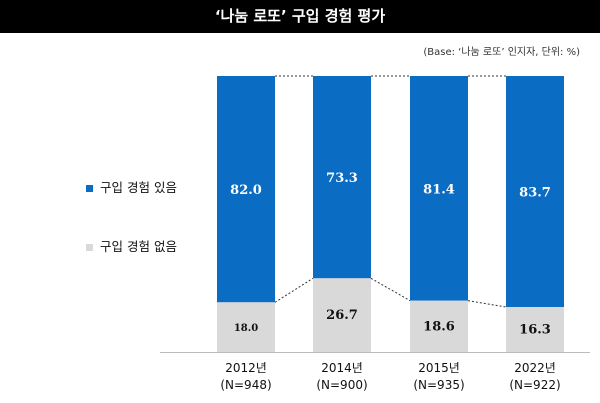  Describe the element at coordinates (300, 16) in the screenshot. I see `chart-title: ‘나눔 로또’ 구입 경험 평가` at that location.